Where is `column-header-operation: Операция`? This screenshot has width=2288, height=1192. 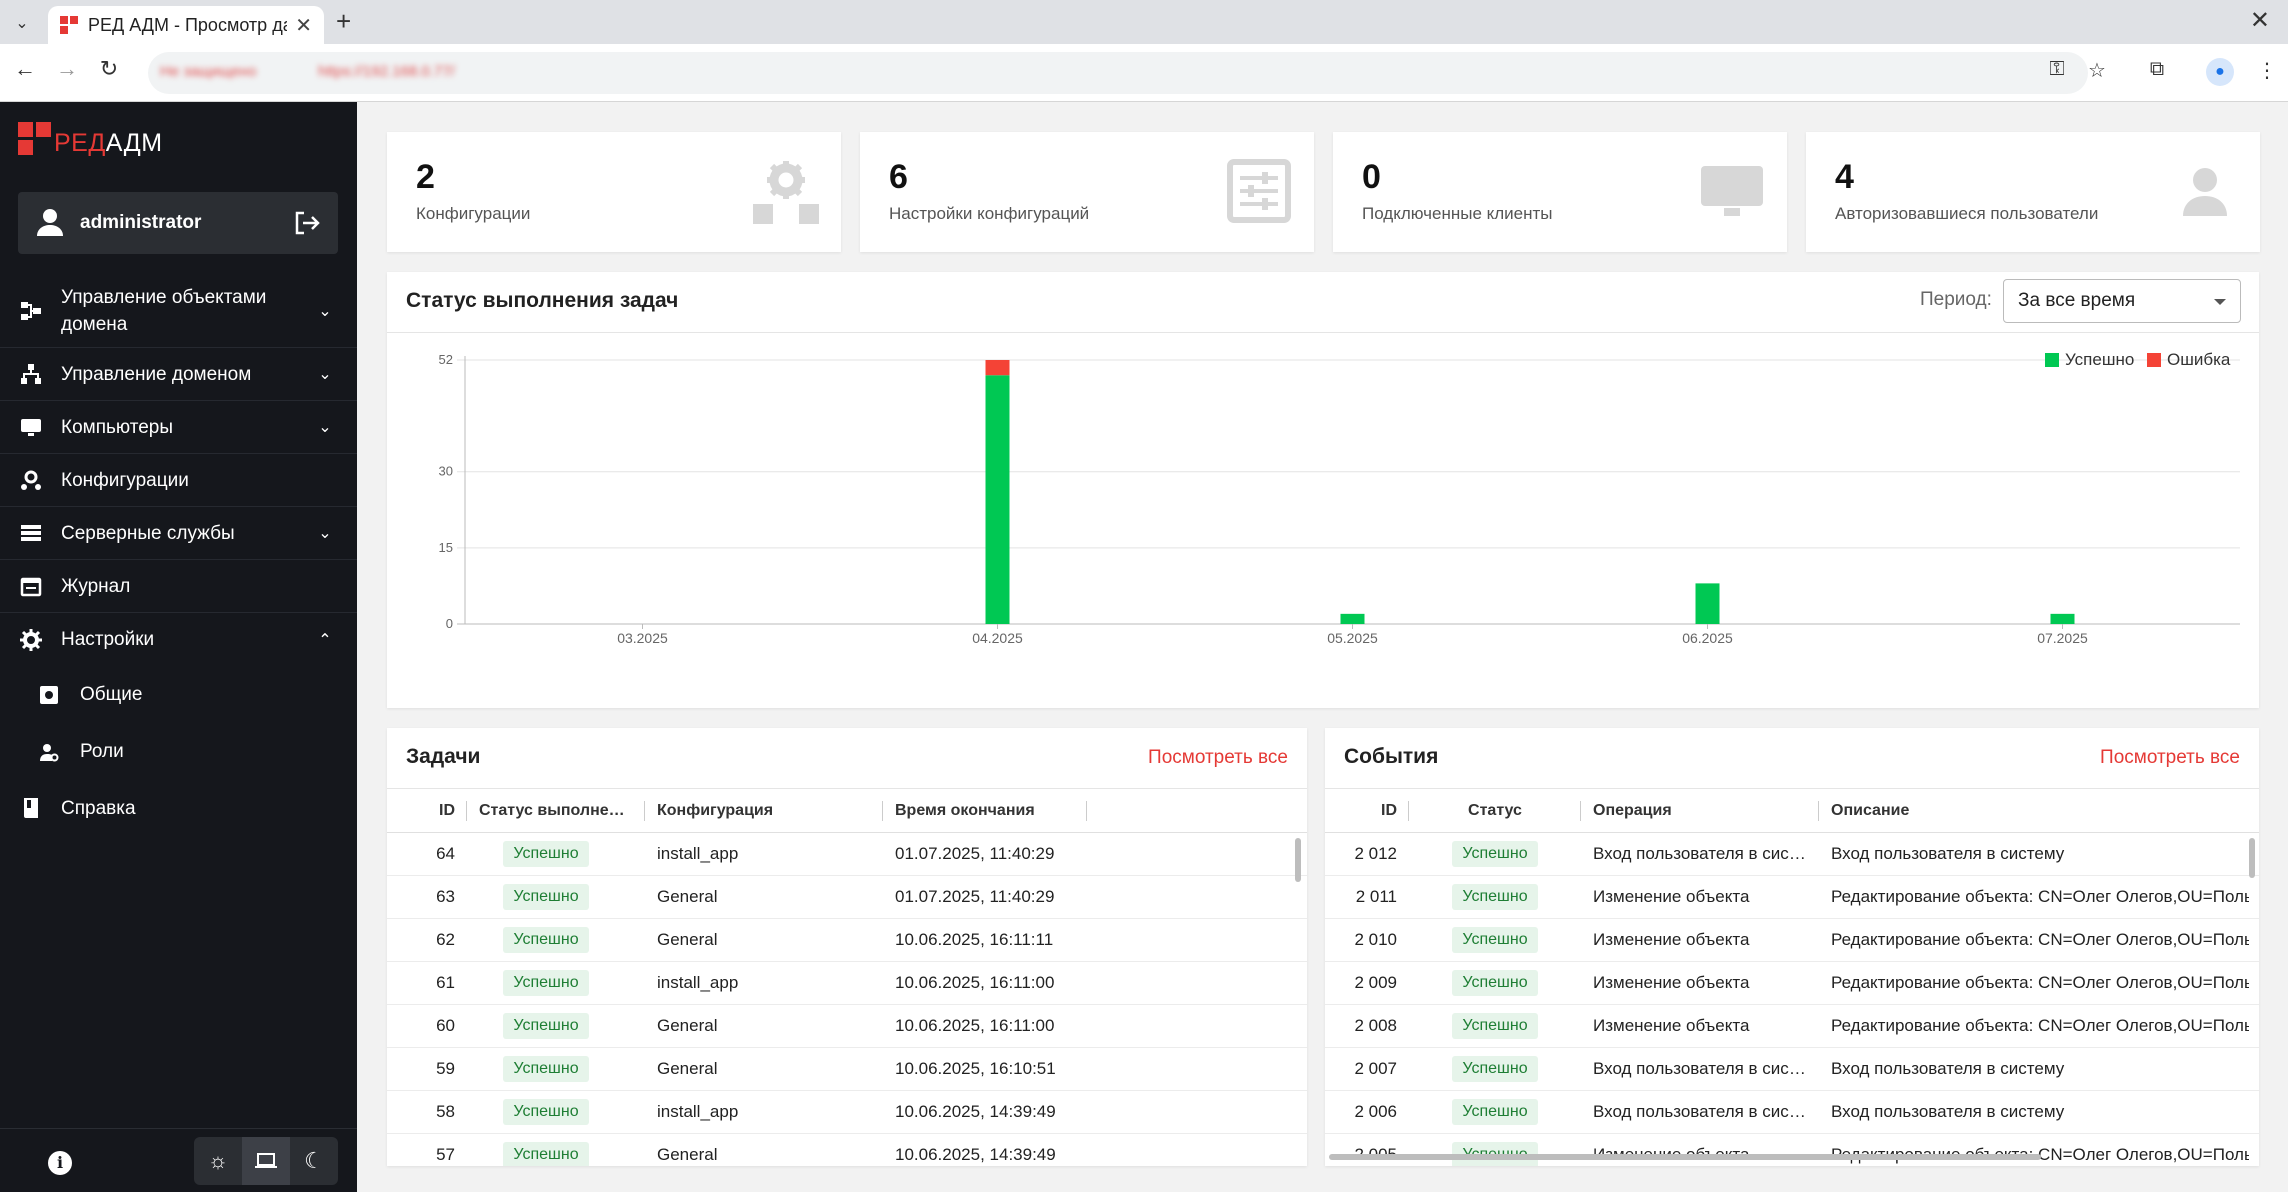
column-header-operation: Операция is located at coordinates (1700, 810).